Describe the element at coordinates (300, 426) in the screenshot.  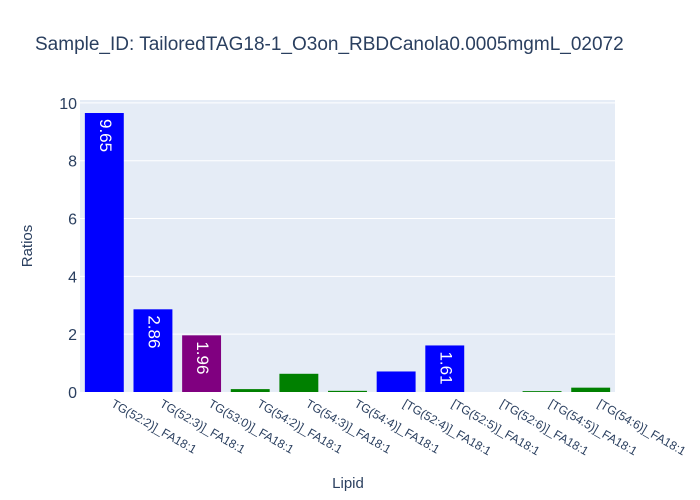
I see `x-tick-label: TG(54:2)]_FA18:1` at that location.